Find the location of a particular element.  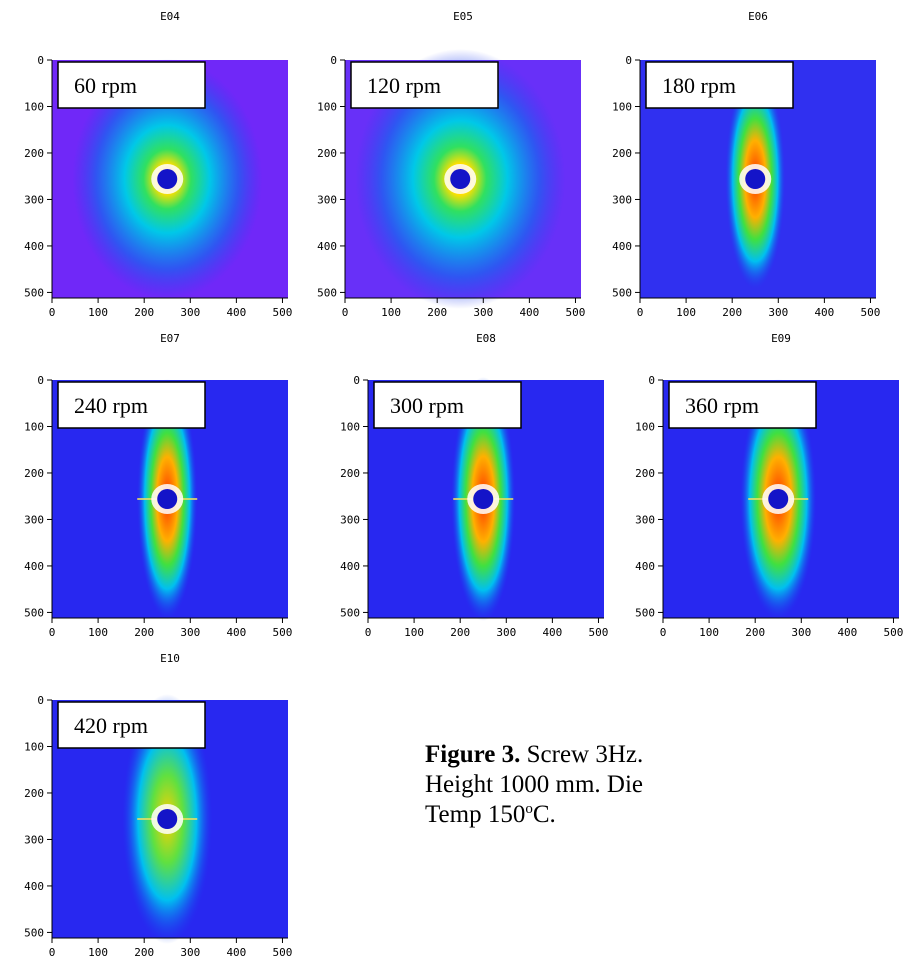

caption-line: Height 1000 mm. Die is located at coordinates (534, 784).